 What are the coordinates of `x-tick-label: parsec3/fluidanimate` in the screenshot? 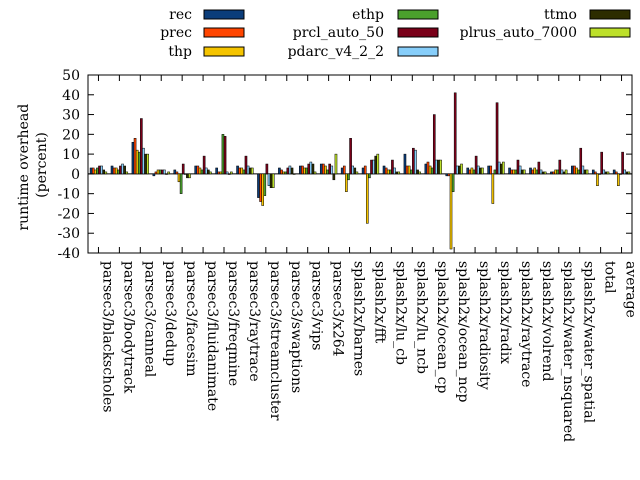 It's located at (212, 336).